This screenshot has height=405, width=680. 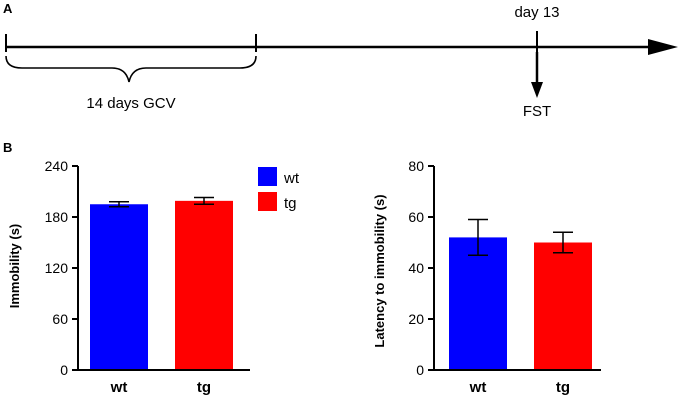 What do you see at coordinates (416, 166) in the screenshot?
I see `y-tick-label: 80` at bounding box center [416, 166].